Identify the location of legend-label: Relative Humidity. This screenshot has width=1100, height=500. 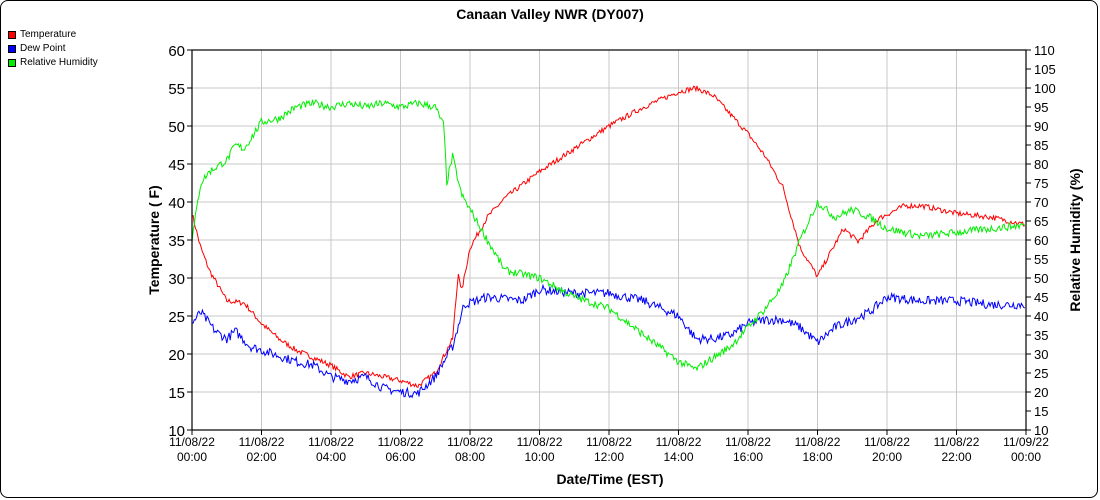
(59, 62).